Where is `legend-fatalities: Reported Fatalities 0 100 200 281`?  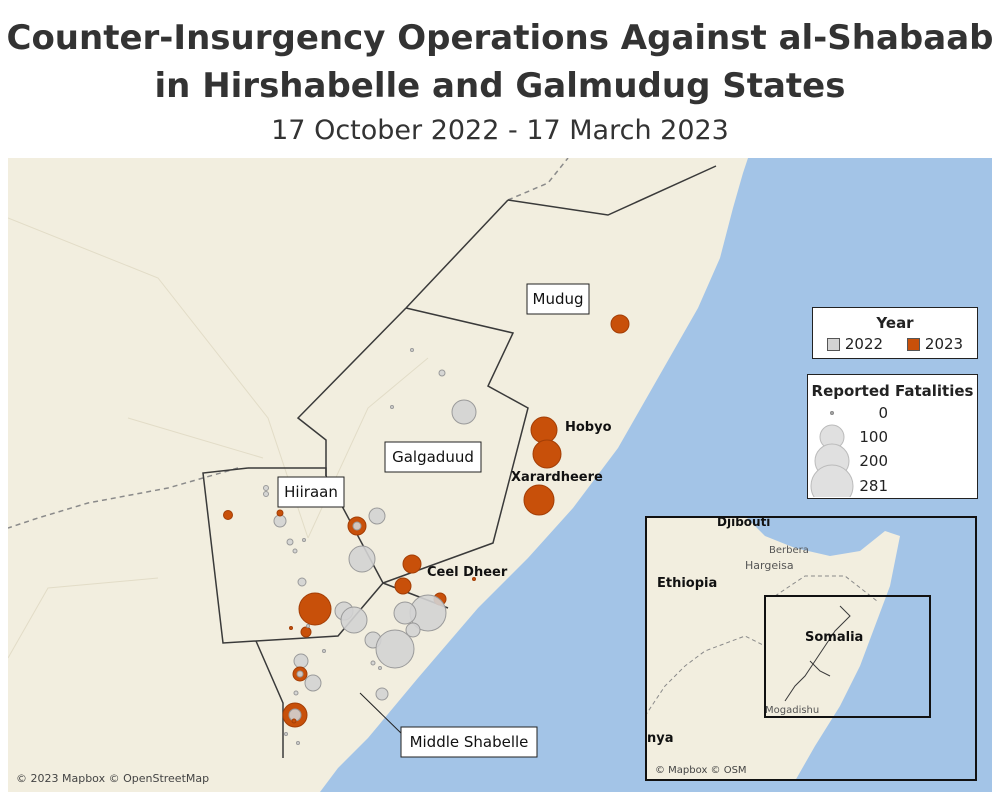 legend-fatalities: Reported Fatalities 0 100 200 281 is located at coordinates (892, 436).